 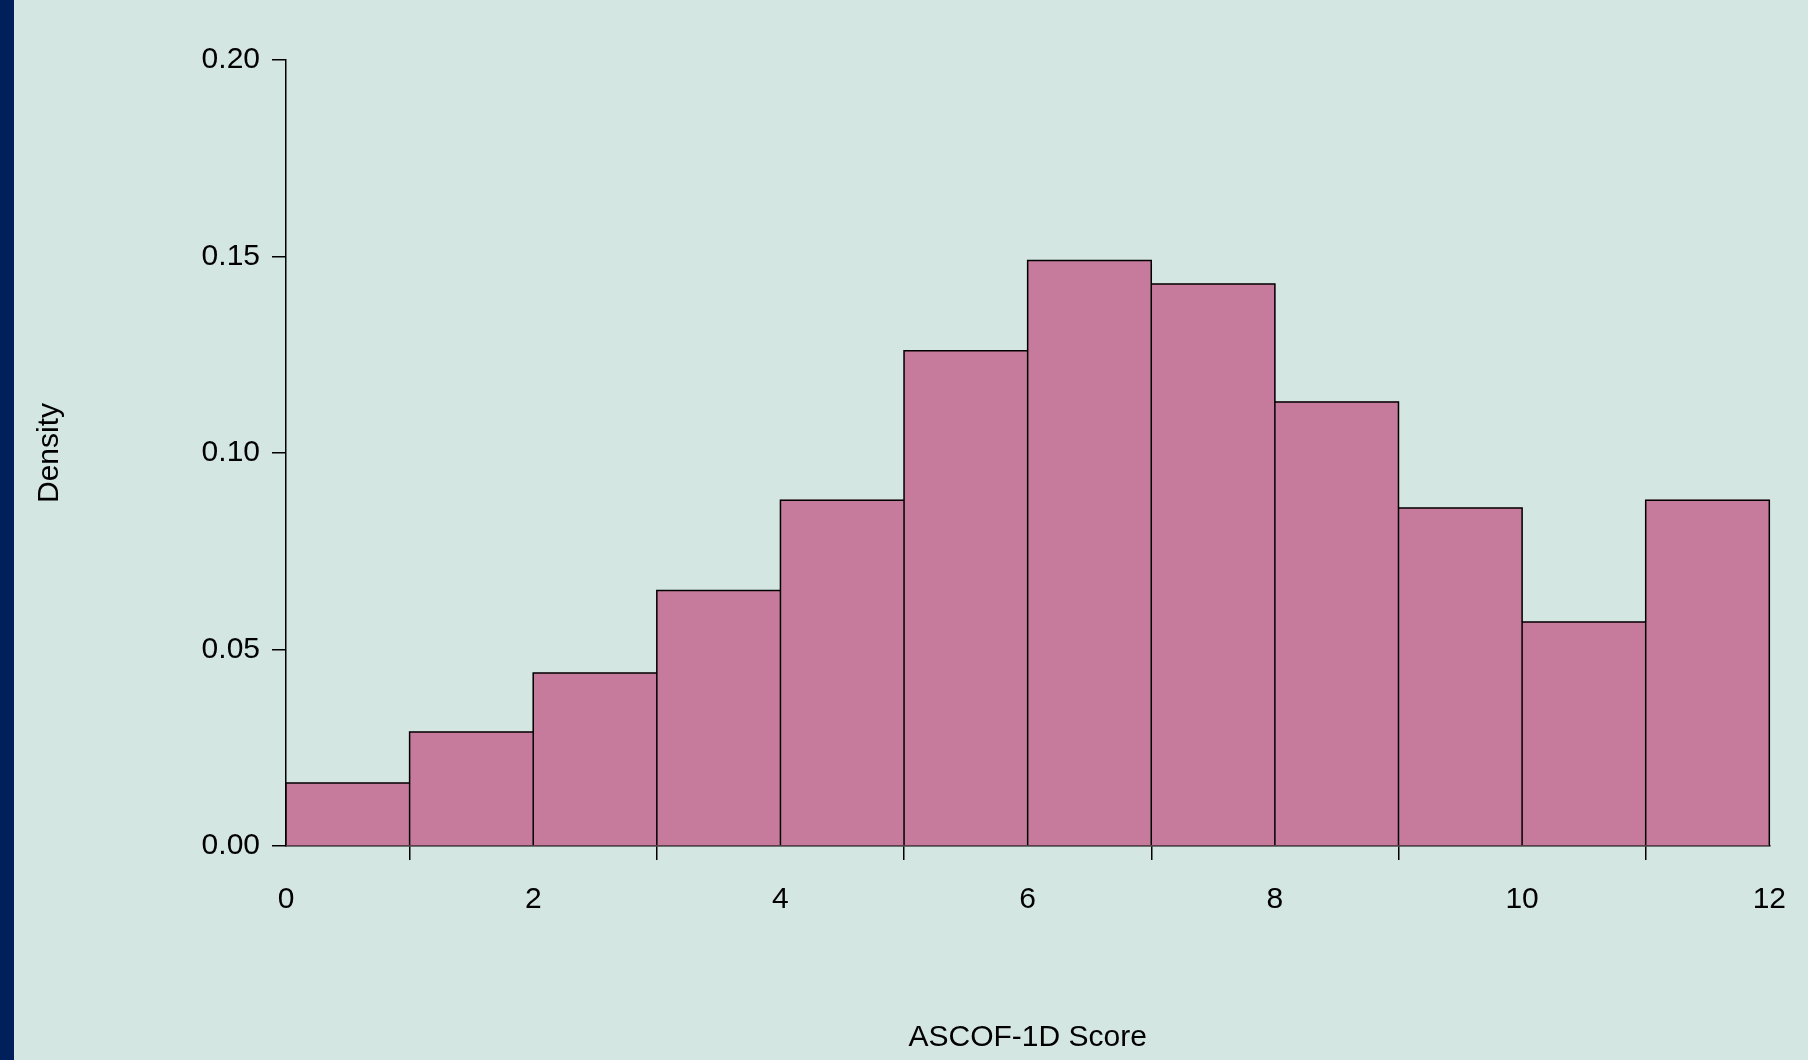 What do you see at coordinates (1027, 898) in the screenshot?
I see `x-tick-label: 6` at bounding box center [1027, 898].